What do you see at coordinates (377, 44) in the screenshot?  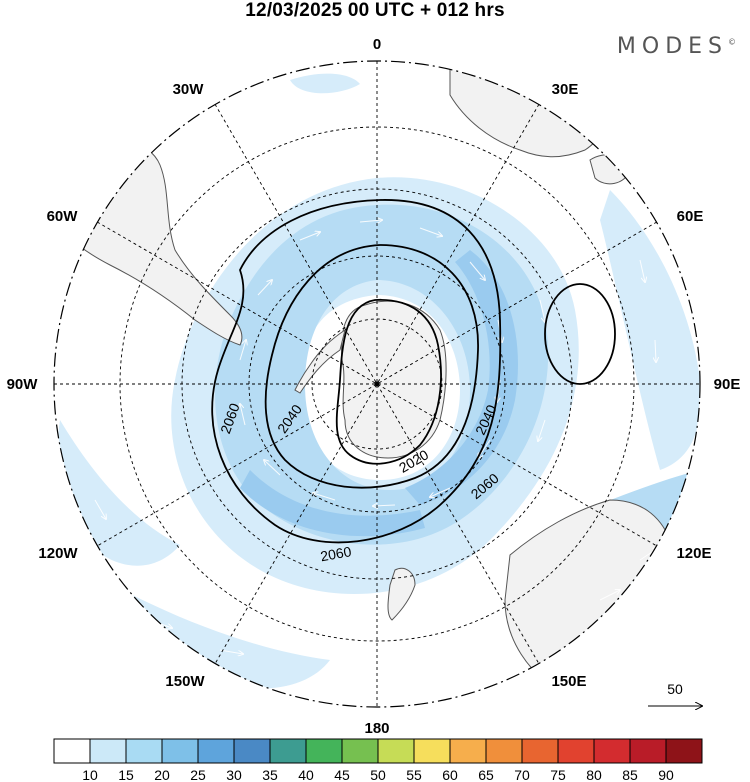 I see `label-0: 0` at bounding box center [377, 44].